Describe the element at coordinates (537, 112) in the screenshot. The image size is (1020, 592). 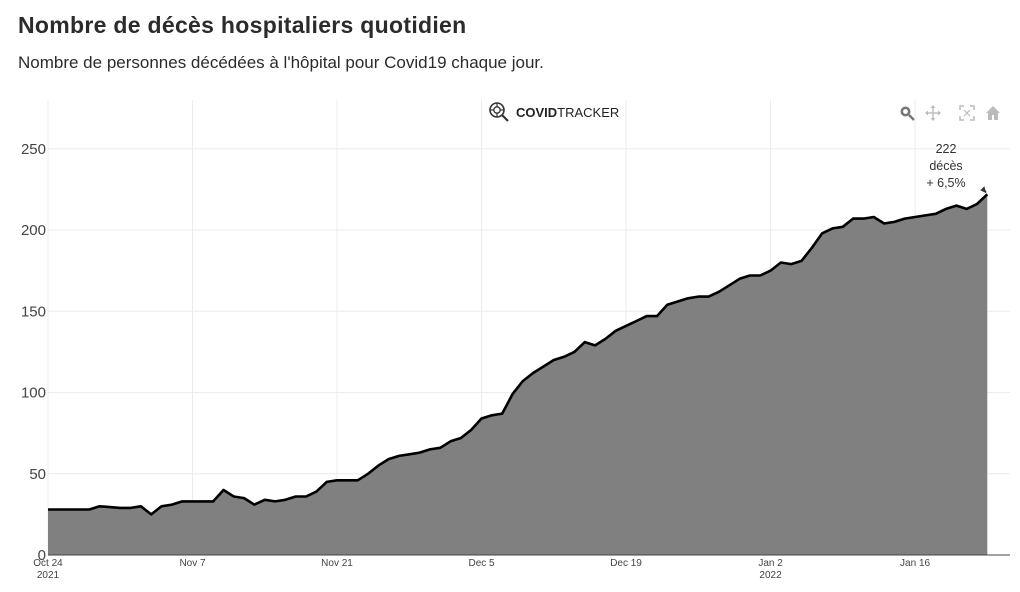
I see `brand-bold: COVID` at that location.